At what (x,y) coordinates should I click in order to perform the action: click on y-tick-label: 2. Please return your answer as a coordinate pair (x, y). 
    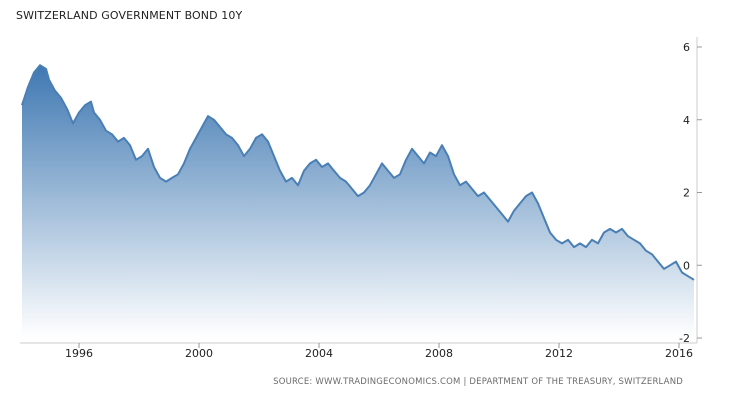
    Looking at the image, I should click on (686, 193).